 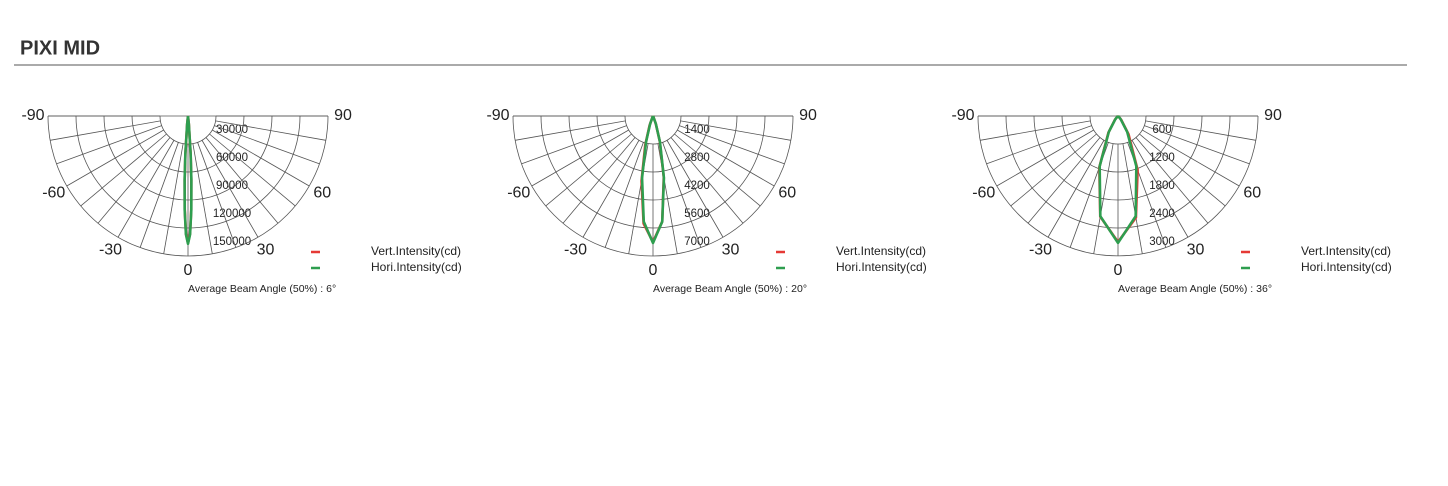 What do you see at coordinates (1195, 289) in the screenshot?
I see `beam-caption: Average Beam Angle (50%) : 36°` at bounding box center [1195, 289].